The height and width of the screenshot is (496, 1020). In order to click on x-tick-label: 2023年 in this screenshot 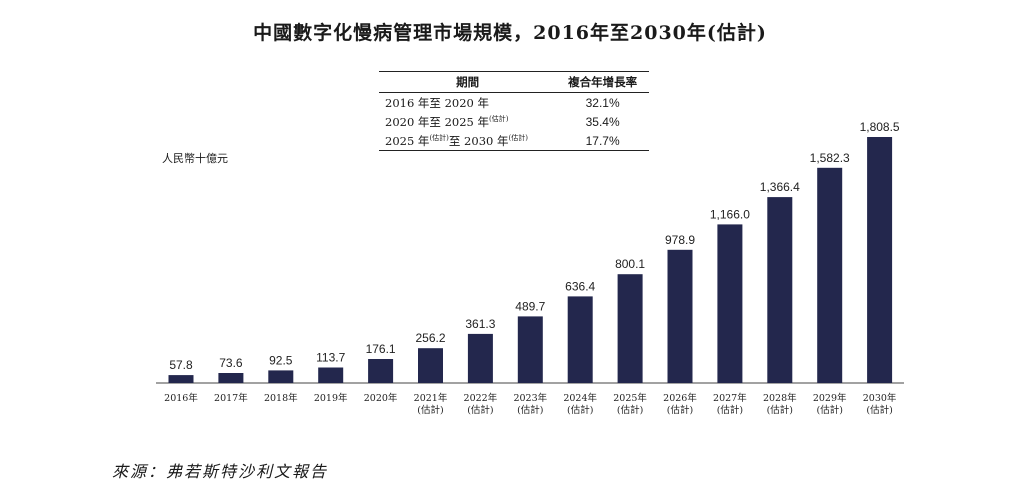, I will do `click(530, 398)`.